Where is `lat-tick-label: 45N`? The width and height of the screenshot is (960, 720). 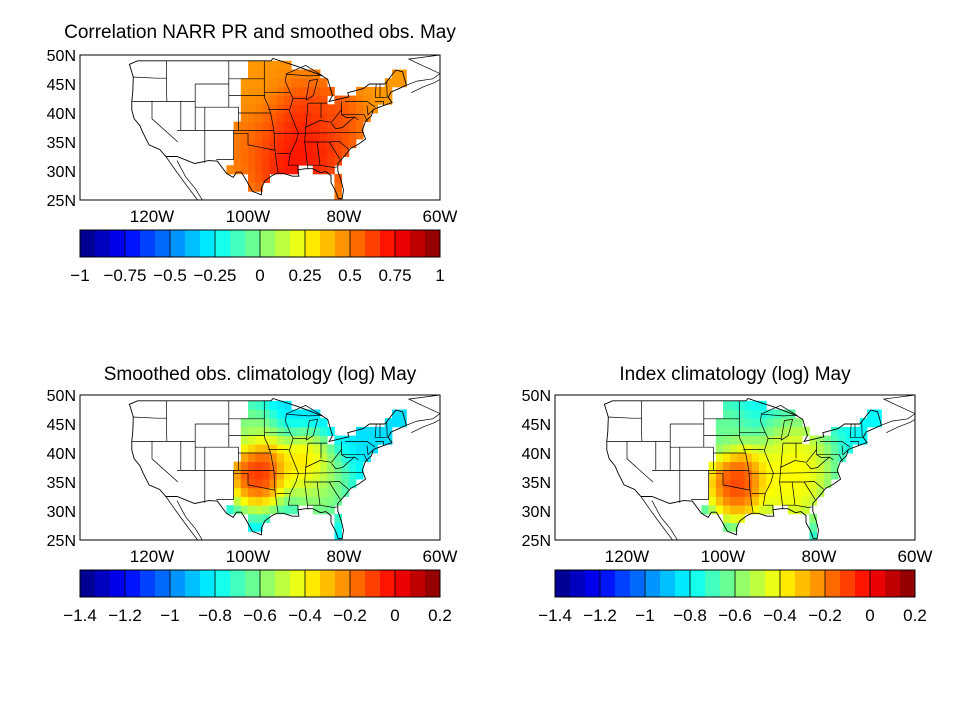 lat-tick-label: 45N is located at coordinates (61, 425).